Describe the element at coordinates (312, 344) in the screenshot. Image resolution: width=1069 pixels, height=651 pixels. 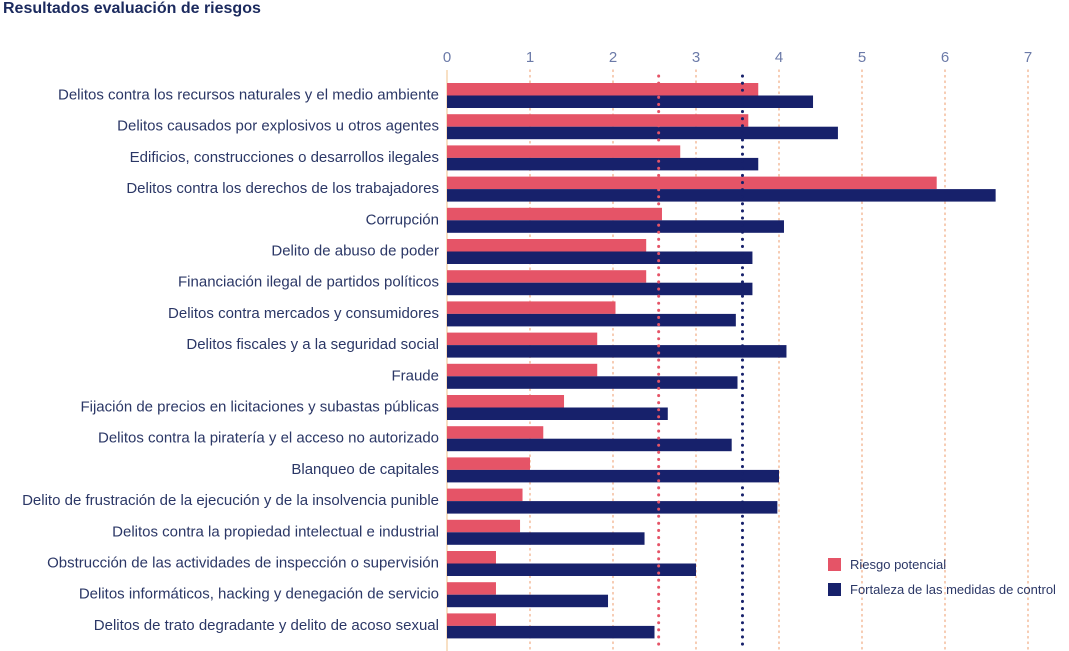
I see `category-label: Delitos fiscales y a la seguridad social` at that location.